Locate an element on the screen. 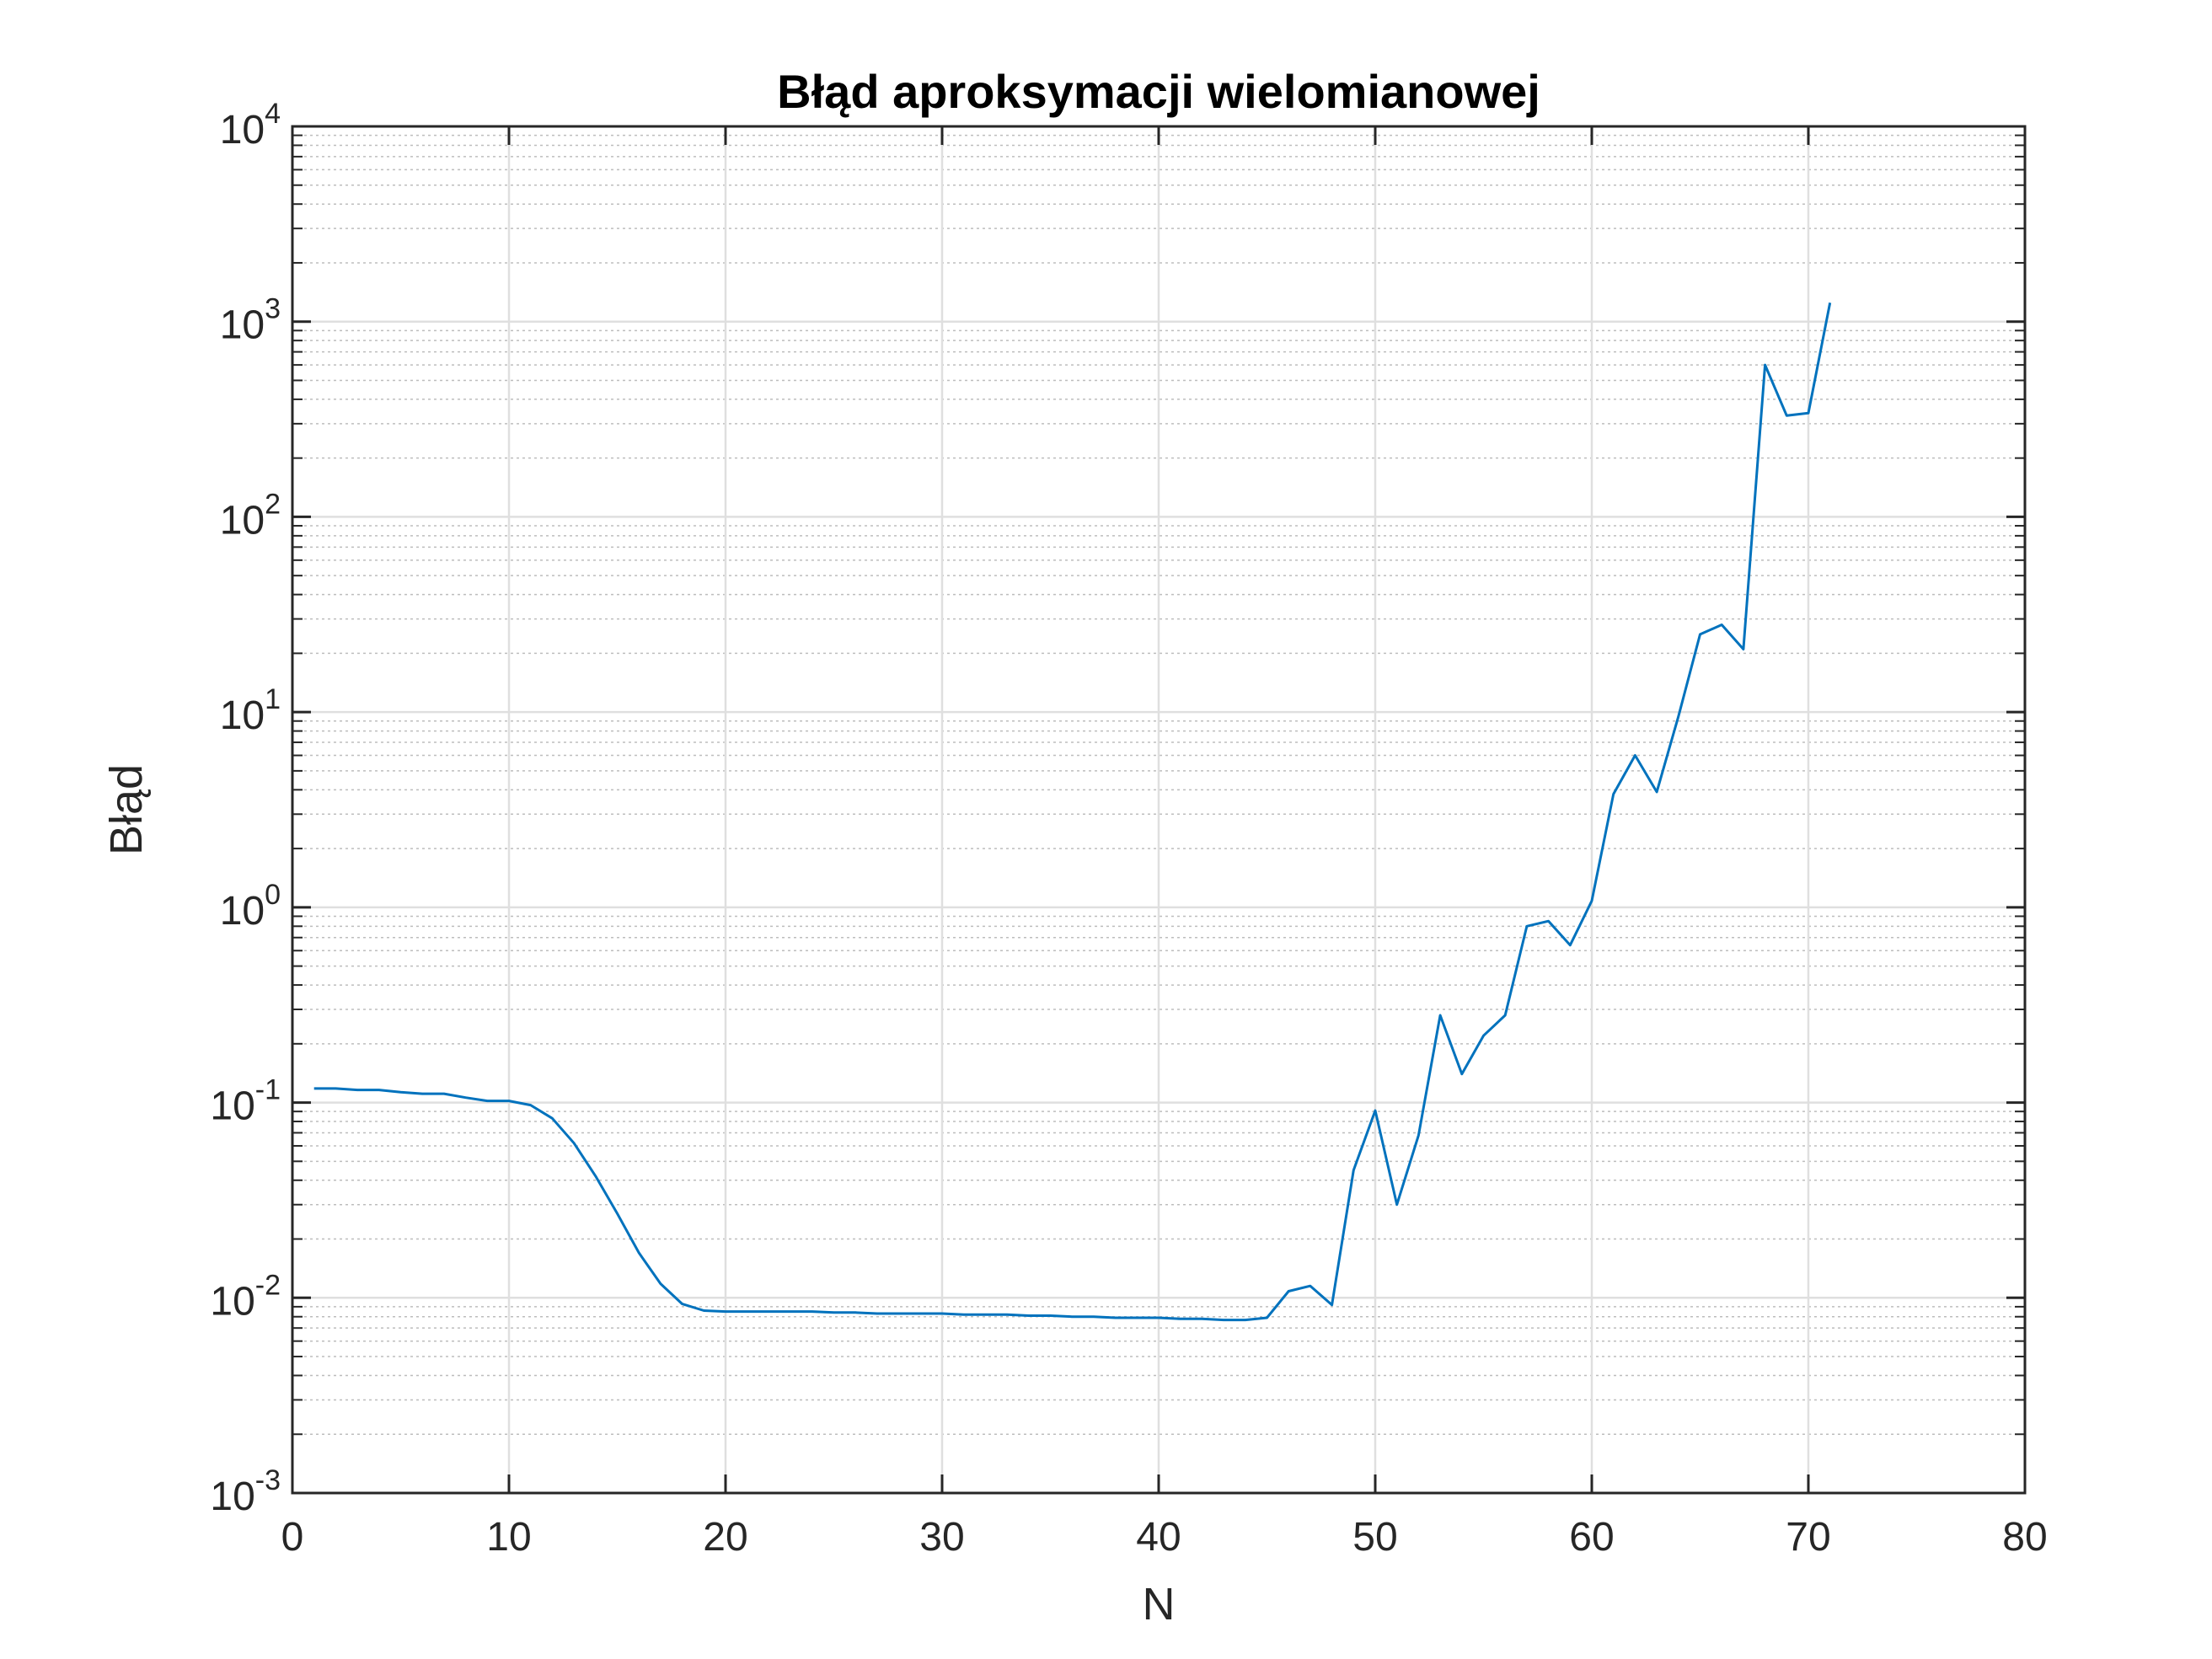 This screenshot has height=1659, width=2212. y-tick-label: 10² is located at coordinates (251, 515).